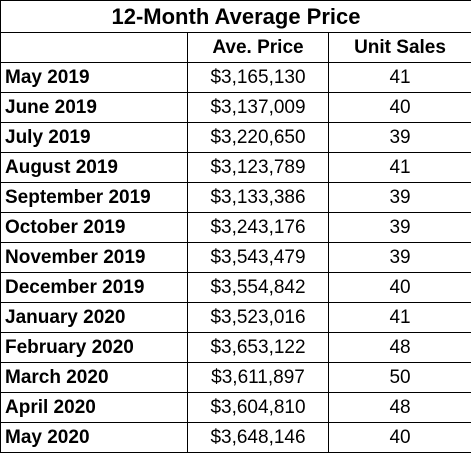  Describe the element at coordinates (94, 288) in the screenshot. I see `month-cell: December 2019` at that location.